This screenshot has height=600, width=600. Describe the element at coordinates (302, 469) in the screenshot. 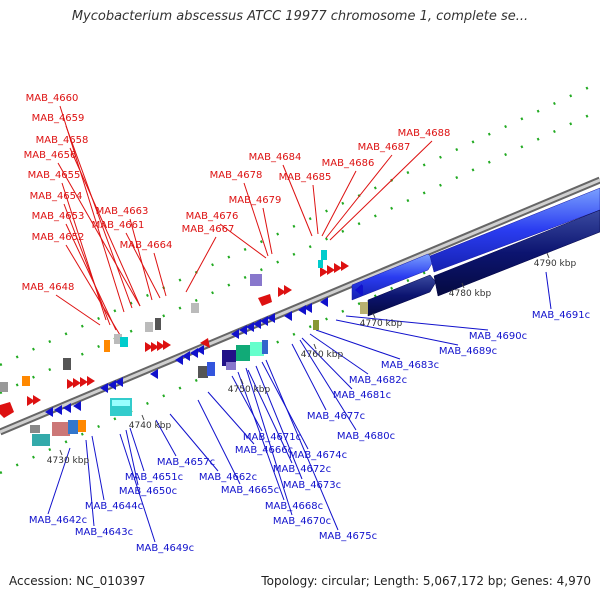

I see `gene-label-reverse: MAB_4672c` at that location.